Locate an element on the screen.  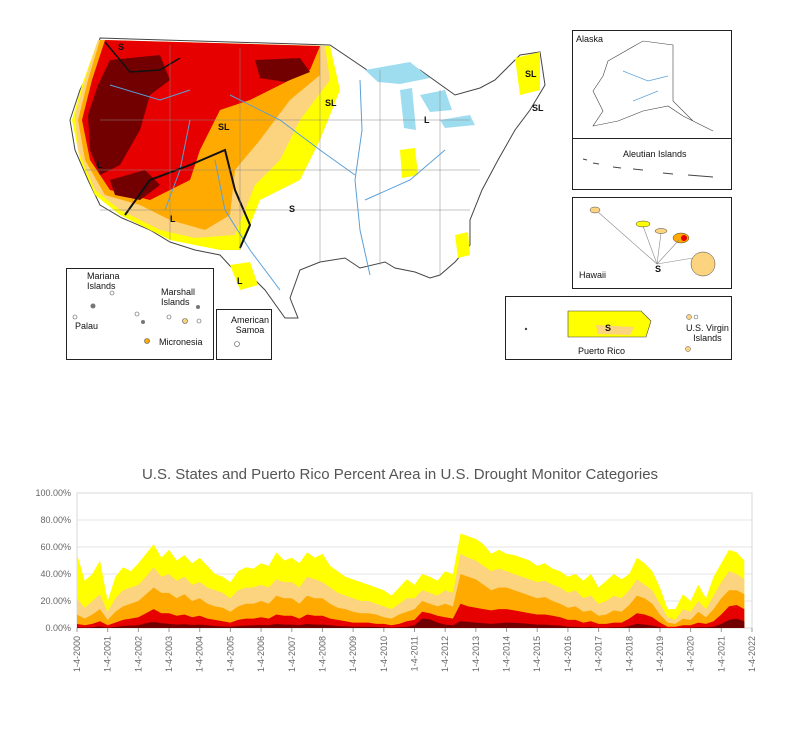
samoa-label: American Samoa is located at coordinates (250, 325).